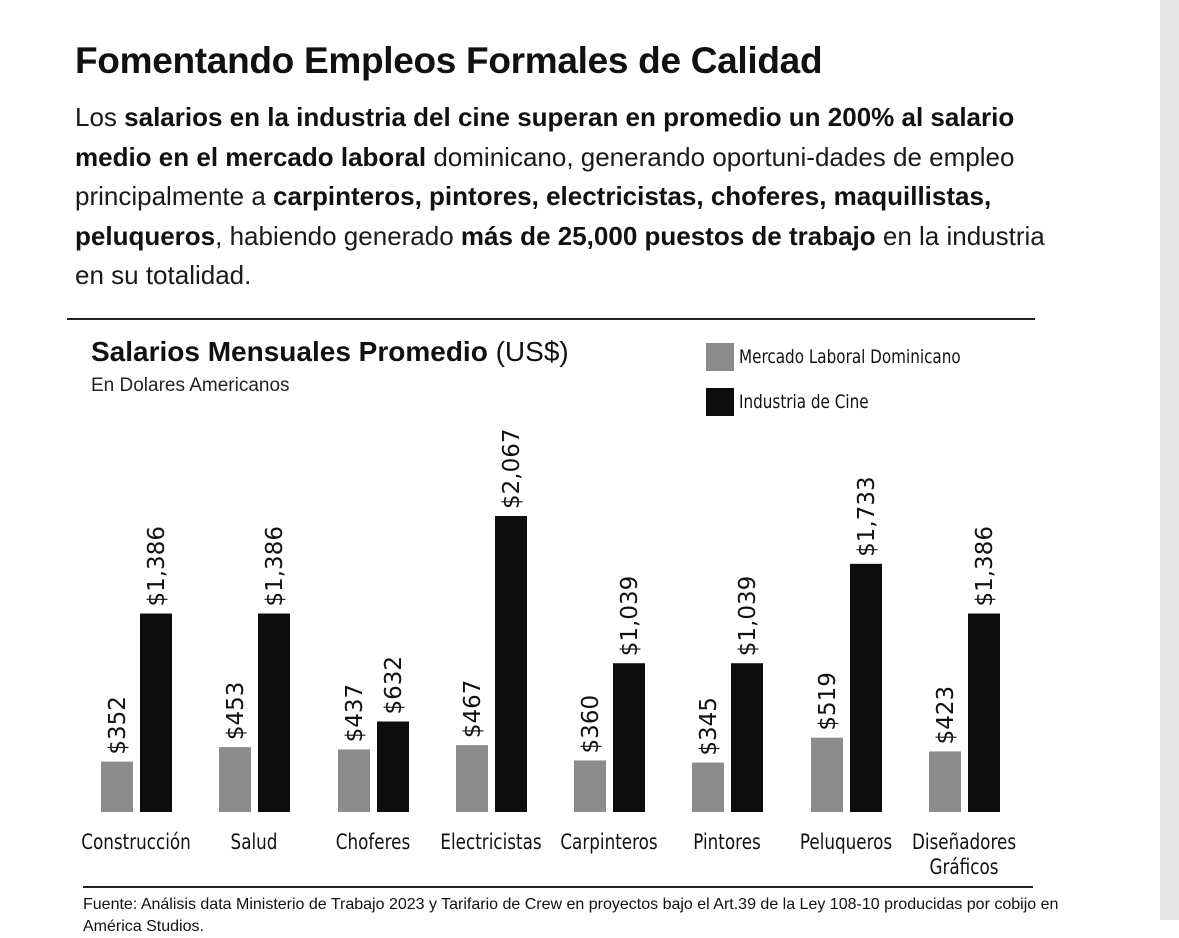 This screenshot has height=938, width=1179. Describe the element at coordinates (157, 566) in the screenshot. I see `value-label-cine-construccion: $1,386` at that location.